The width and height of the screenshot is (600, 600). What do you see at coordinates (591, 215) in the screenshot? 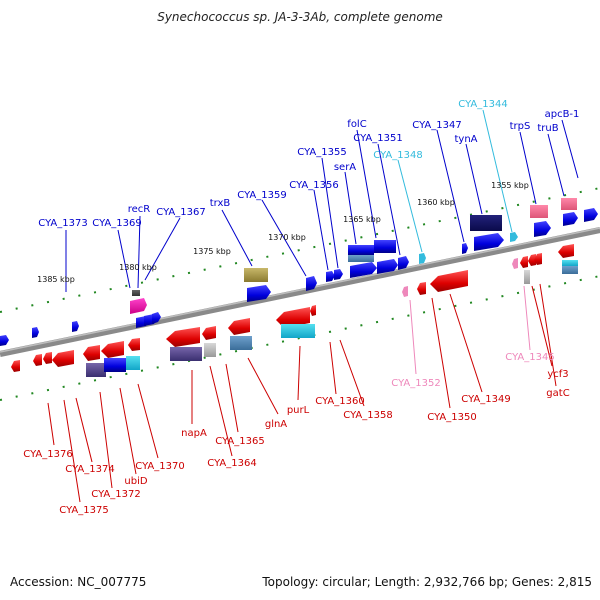
I see `gene-apcB-1-arrow` at bounding box center [591, 215].